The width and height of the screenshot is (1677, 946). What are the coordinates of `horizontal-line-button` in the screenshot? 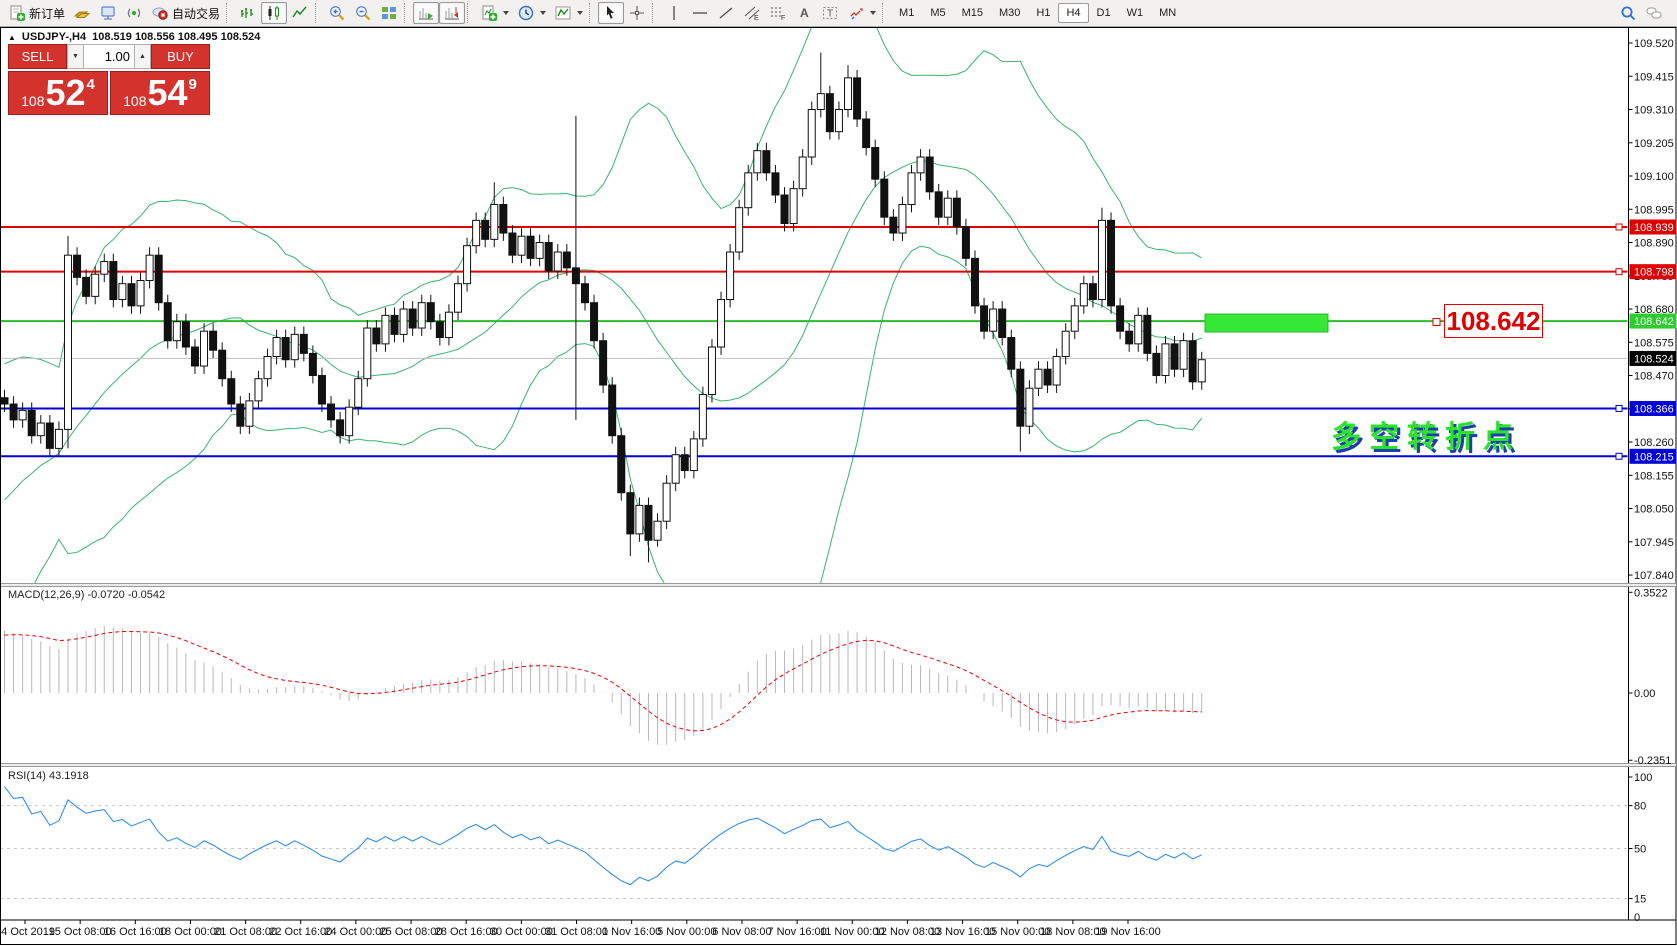 It's located at (700, 13).